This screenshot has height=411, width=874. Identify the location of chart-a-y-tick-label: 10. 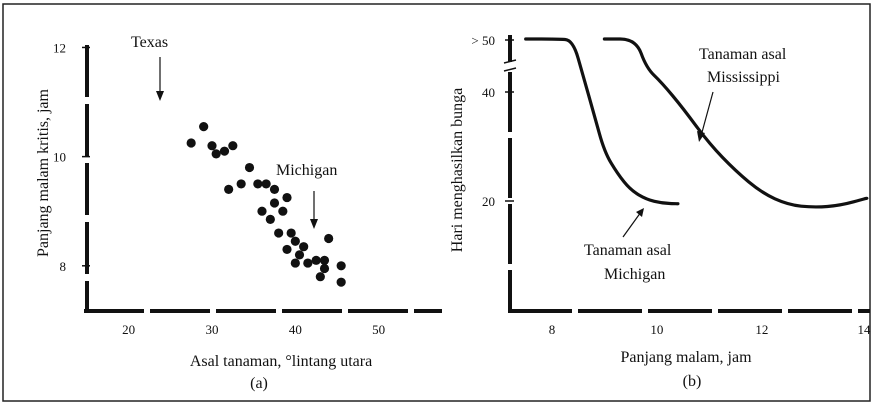
(59, 157).